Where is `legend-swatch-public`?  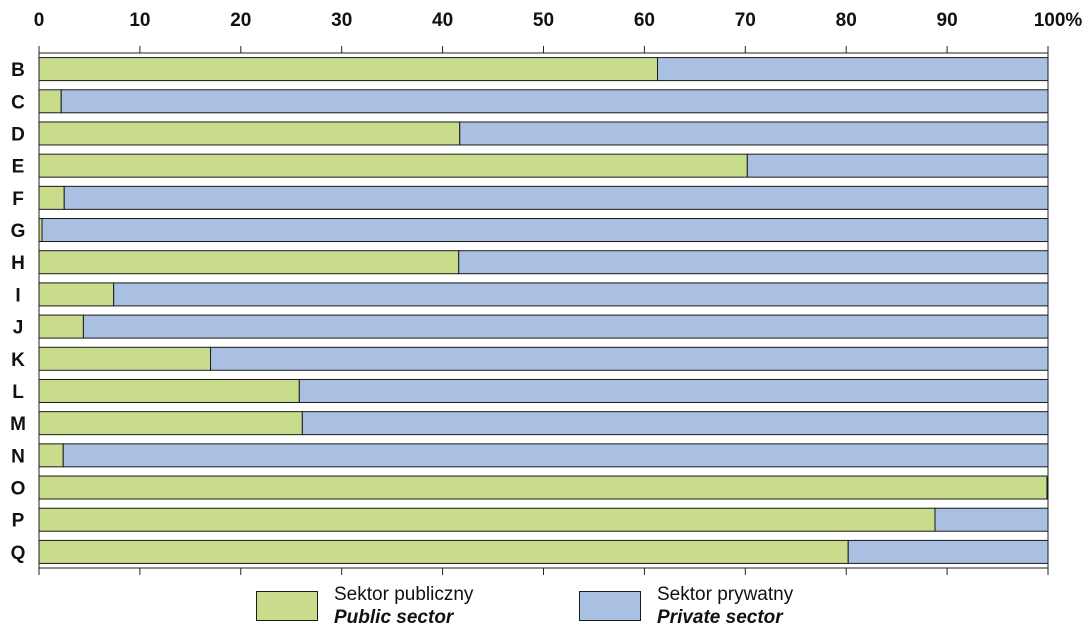 legend-swatch-public is located at coordinates (287, 606).